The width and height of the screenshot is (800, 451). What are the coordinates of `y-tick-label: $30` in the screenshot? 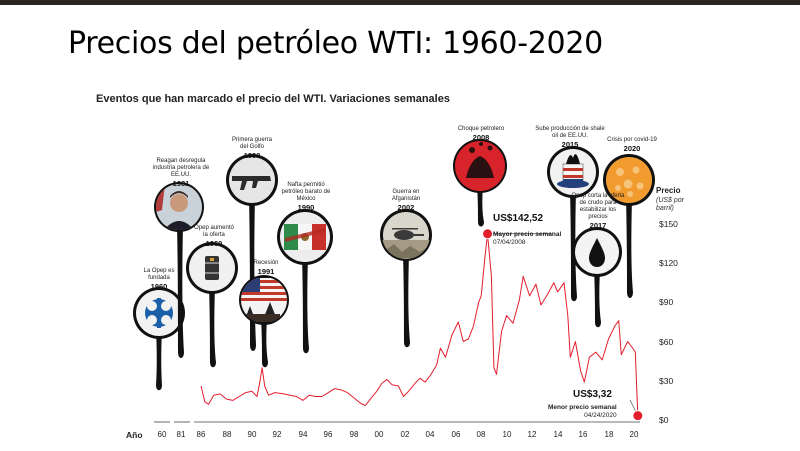 It's located at (666, 381).